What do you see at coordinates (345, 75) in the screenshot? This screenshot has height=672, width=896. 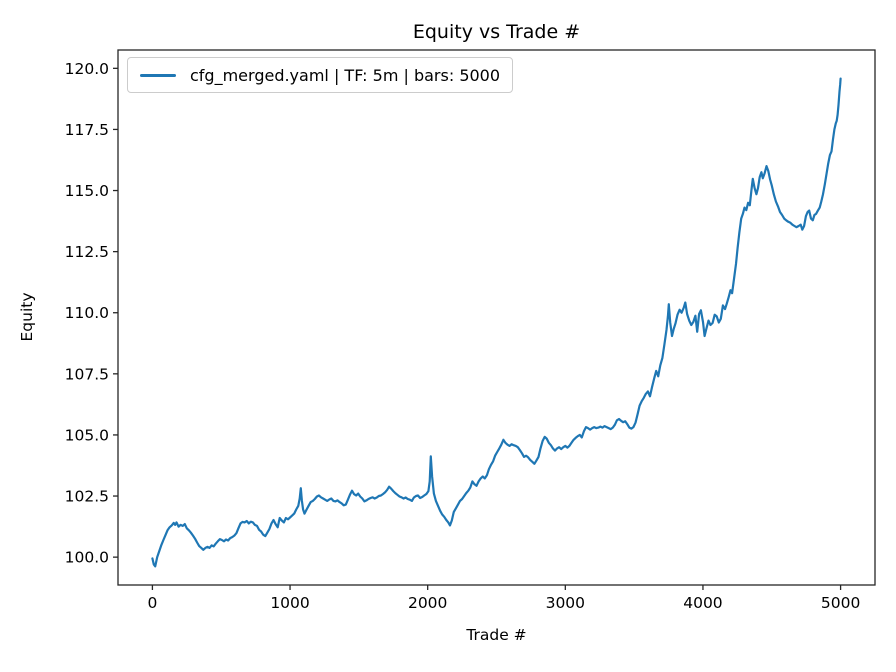 I see `legend-label: cfg_merged.yaml | TF: 5m | bars: 5000` at bounding box center [345, 75].